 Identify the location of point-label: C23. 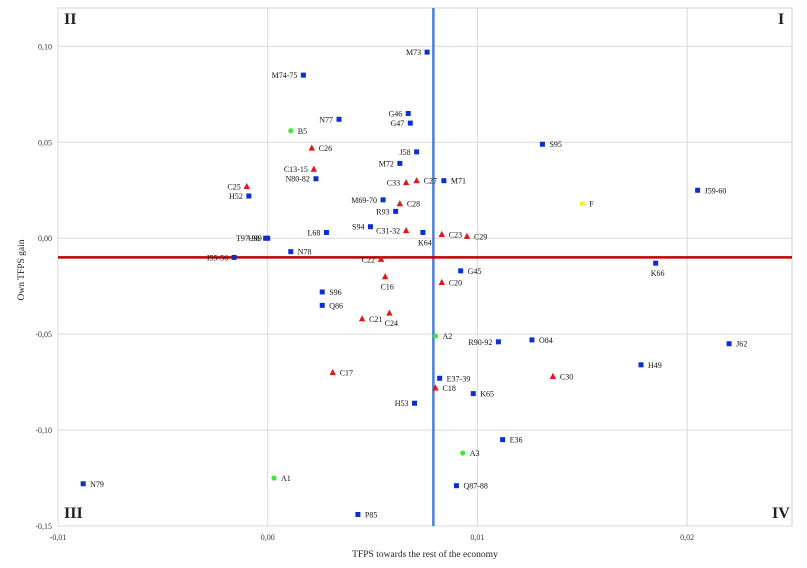
(455, 234).